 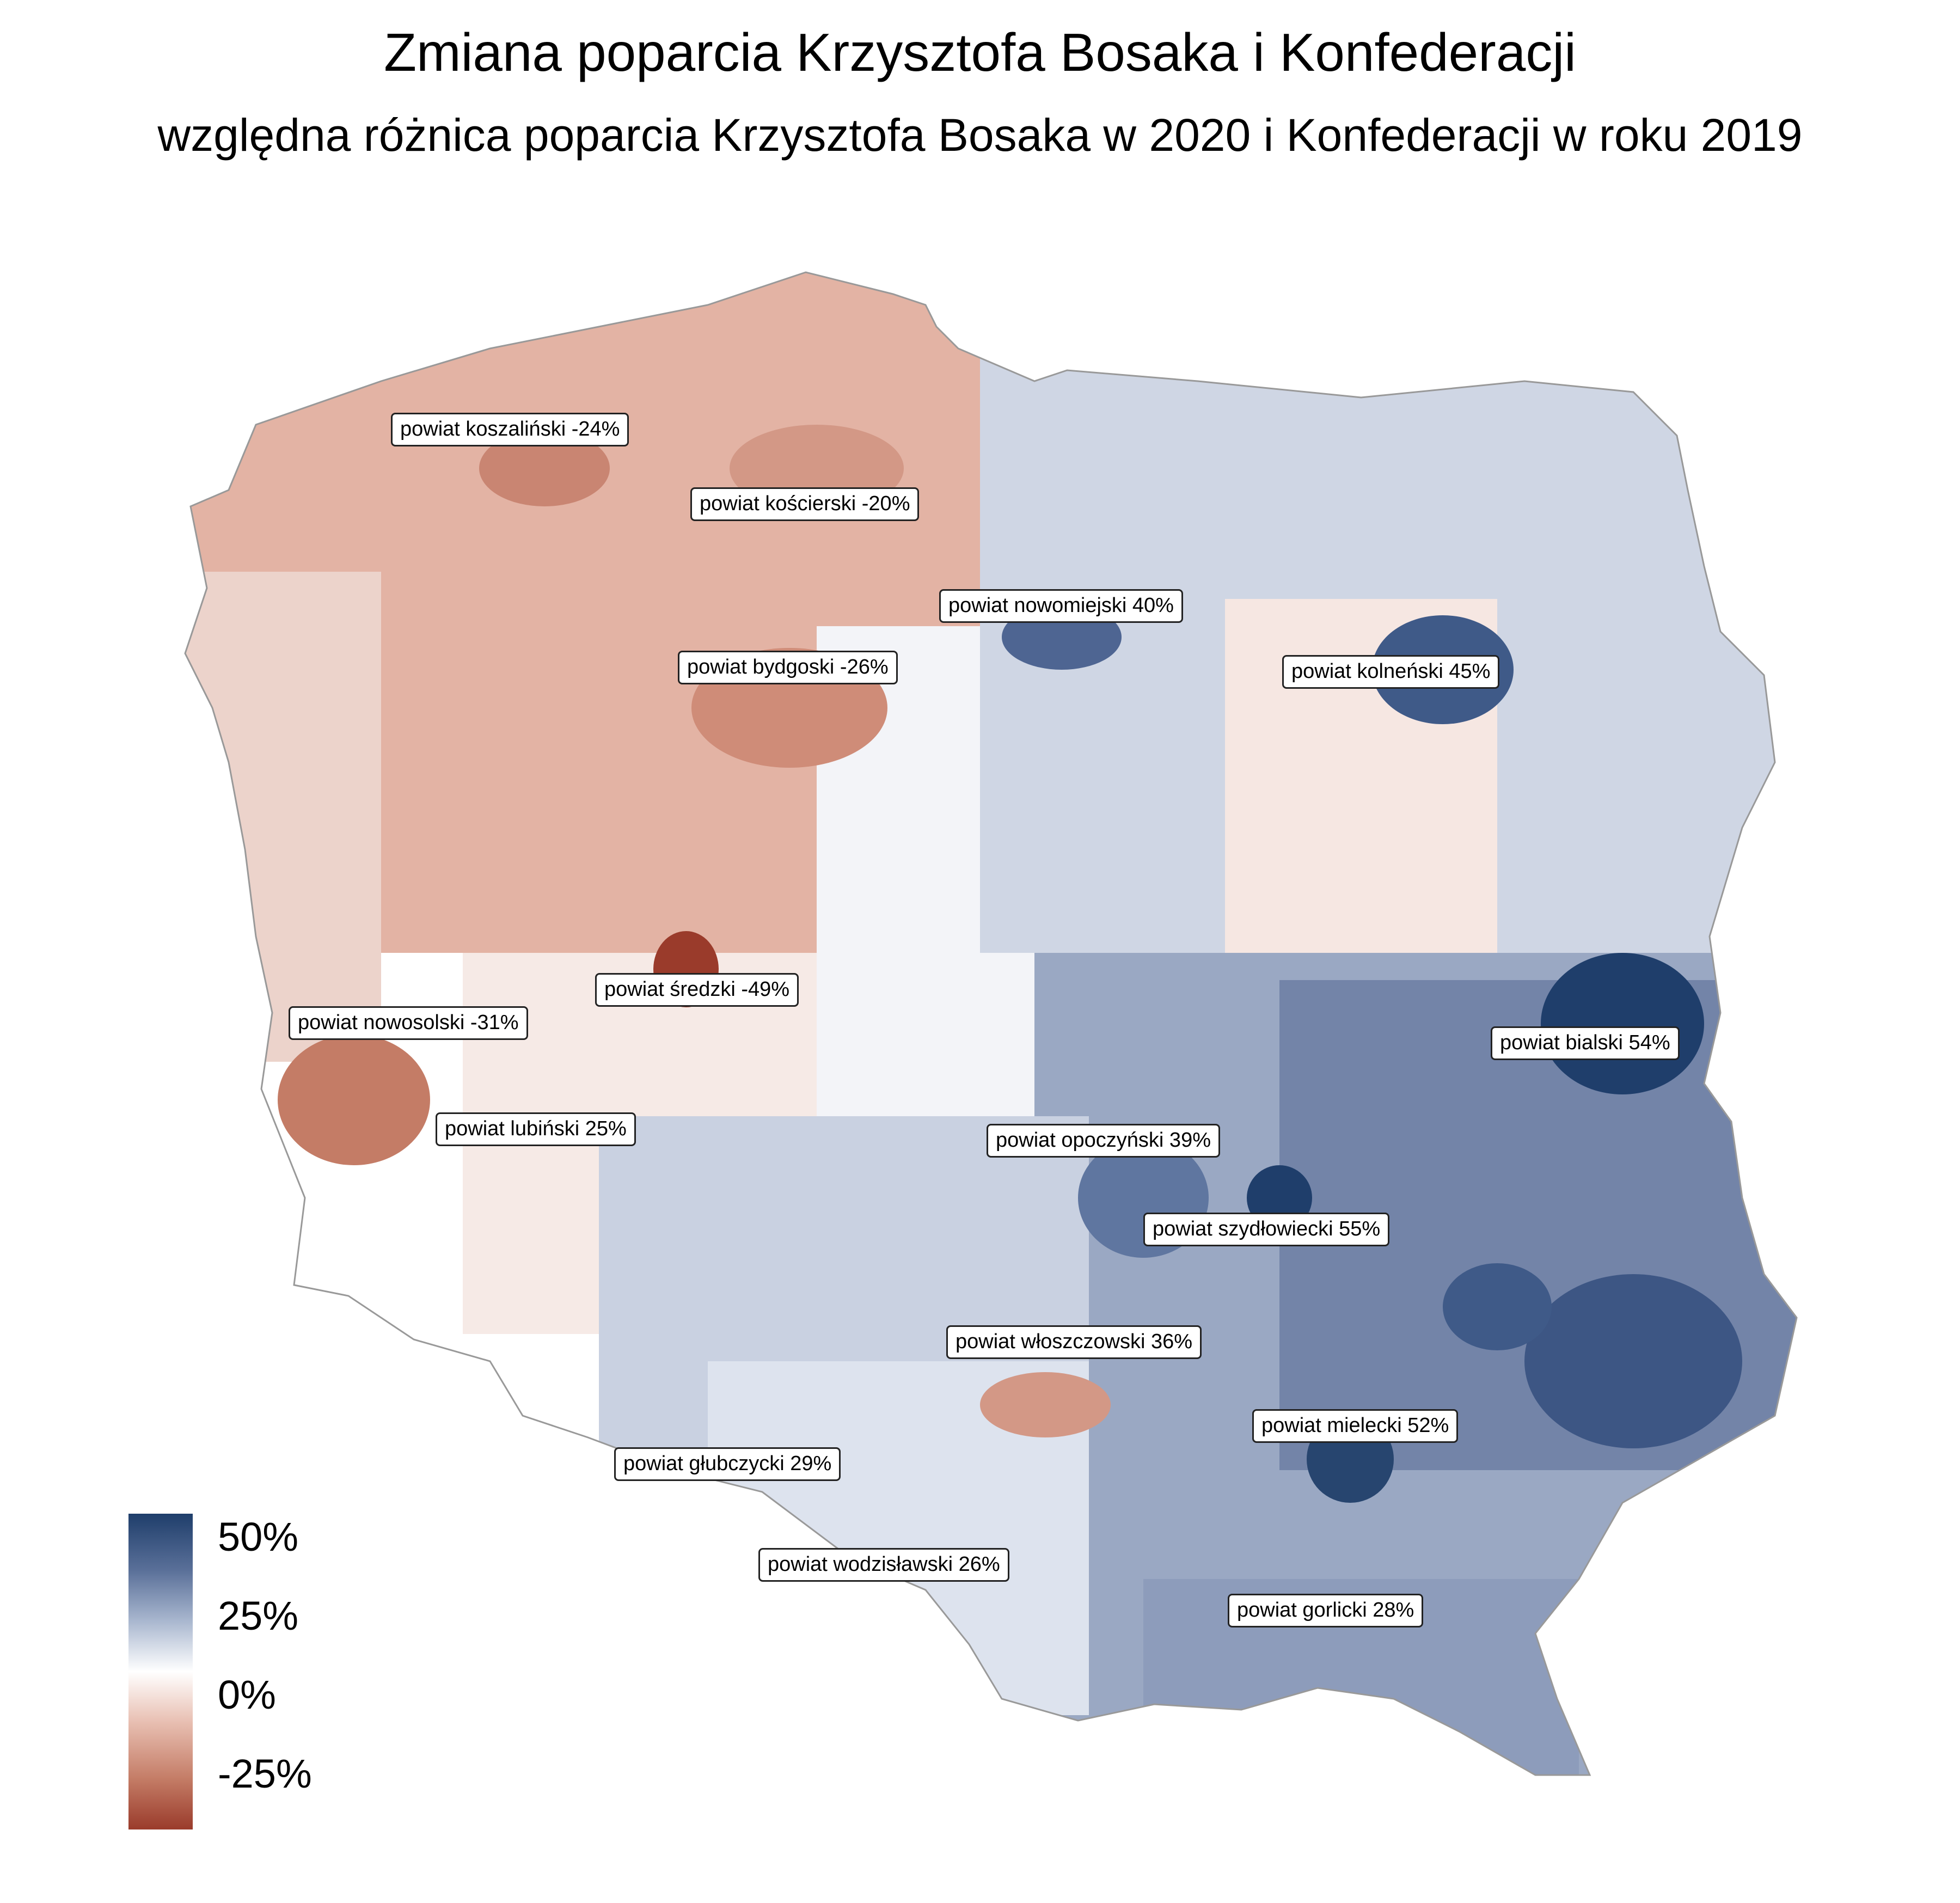 I want to click on callout-mielecki: powiat mielecki 52%, so click(x=1355, y=1426).